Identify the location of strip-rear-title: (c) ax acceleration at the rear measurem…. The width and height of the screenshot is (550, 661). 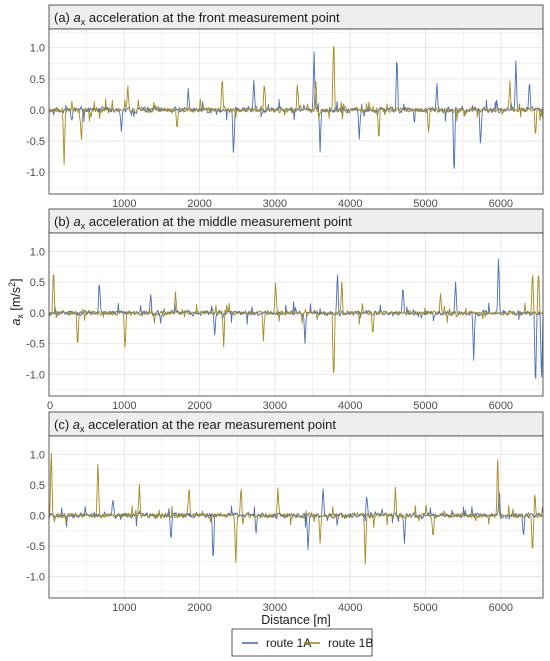
(195, 425).